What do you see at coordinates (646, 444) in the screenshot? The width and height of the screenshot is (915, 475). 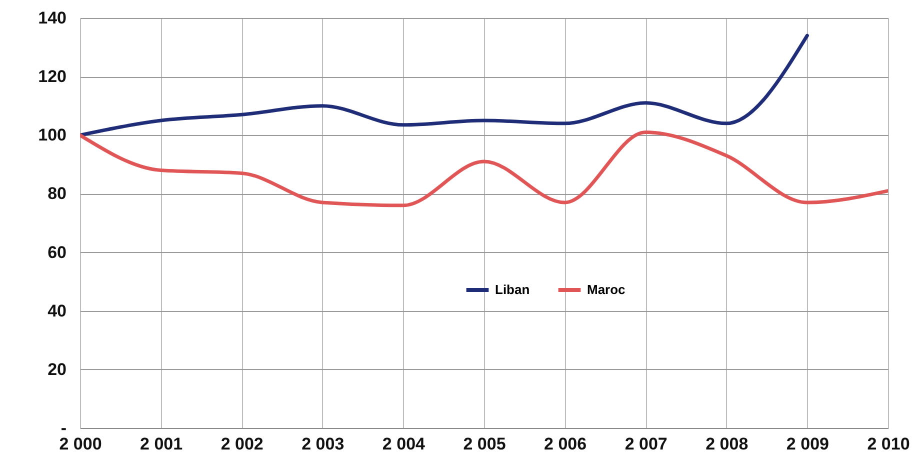 I see `x-tick-label: 2 007` at bounding box center [646, 444].